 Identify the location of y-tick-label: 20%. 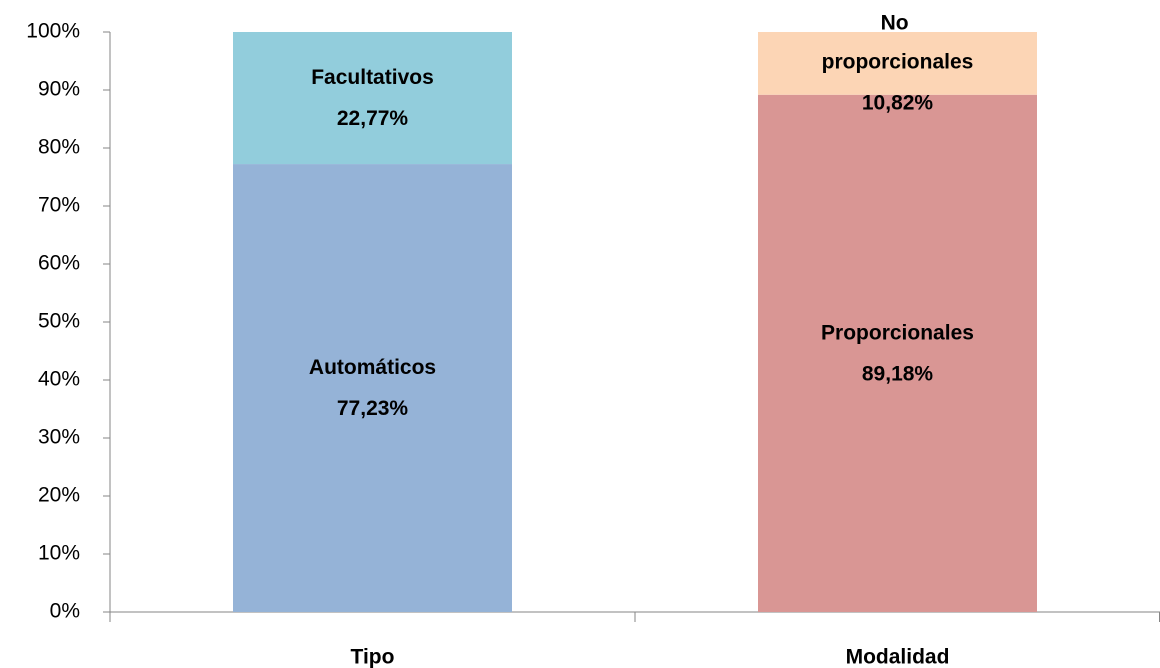
(59, 495).